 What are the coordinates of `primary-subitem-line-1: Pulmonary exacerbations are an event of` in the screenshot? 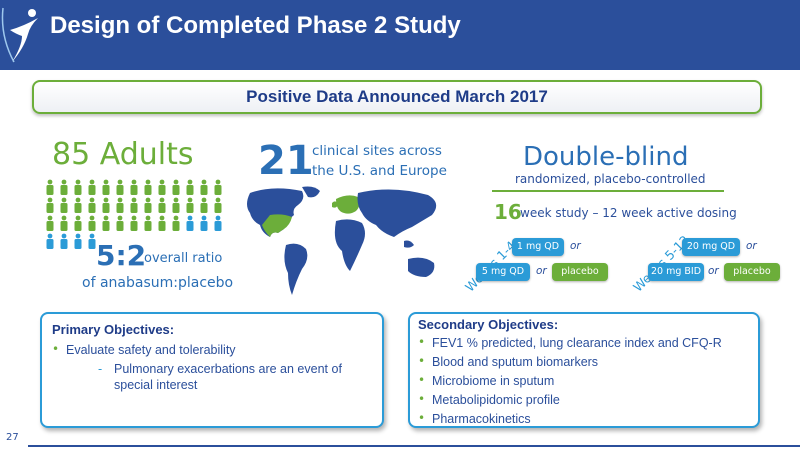 It's located at (228, 369).